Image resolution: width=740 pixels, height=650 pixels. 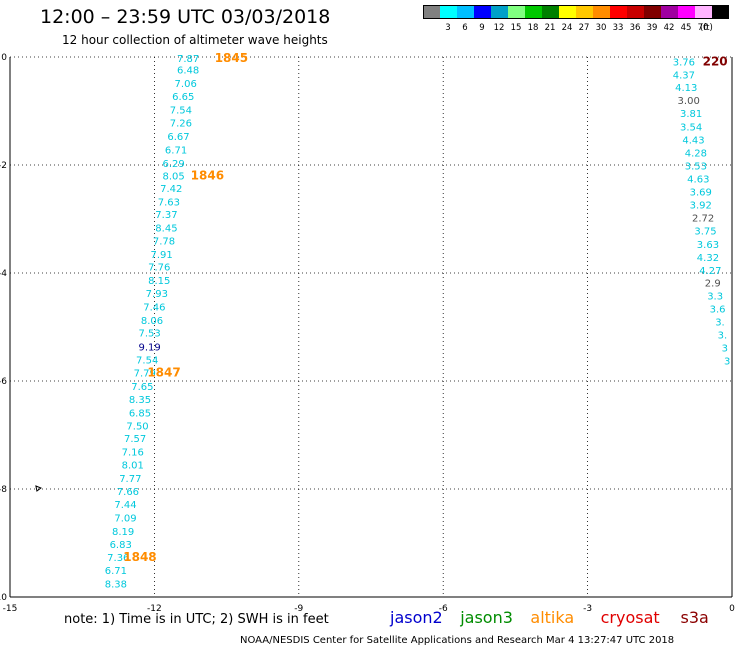 What do you see at coordinates (718, 310) in the screenshot?
I see `swh-value-label: 3.6` at bounding box center [718, 310].